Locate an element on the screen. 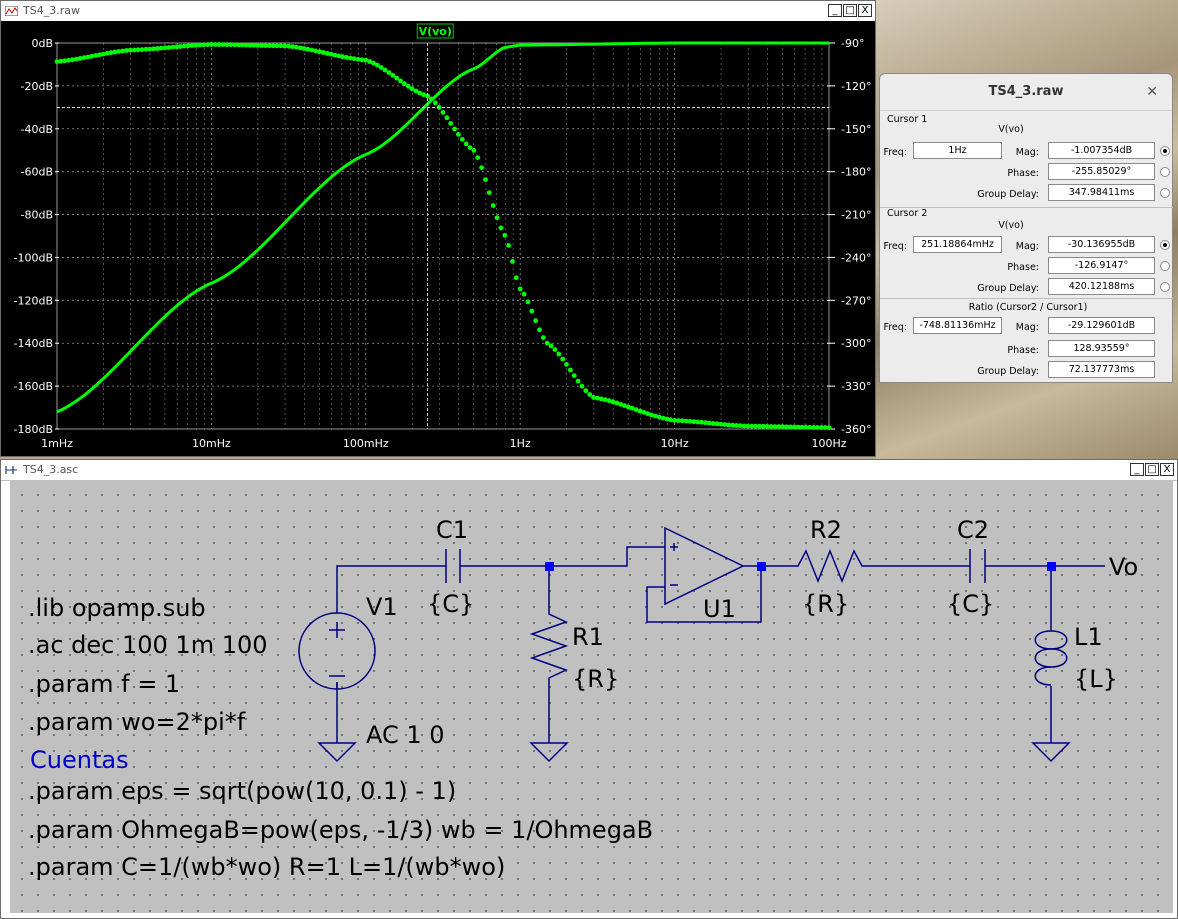  spice-directive: .param C=1/(wb*wo) R=1 L=1/(wb*wo) is located at coordinates (267, 867).